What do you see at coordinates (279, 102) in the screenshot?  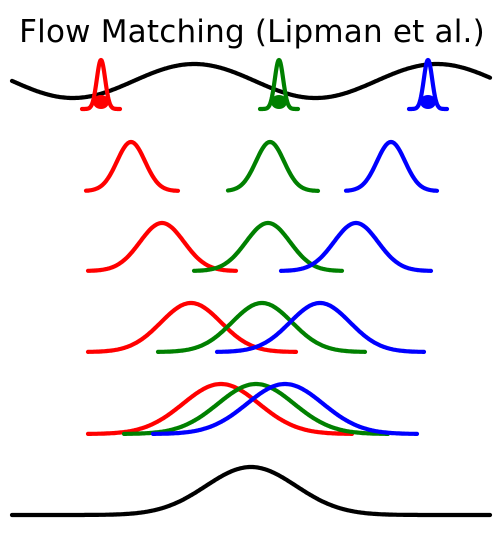 I see `green-data-point` at bounding box center [279, 102].